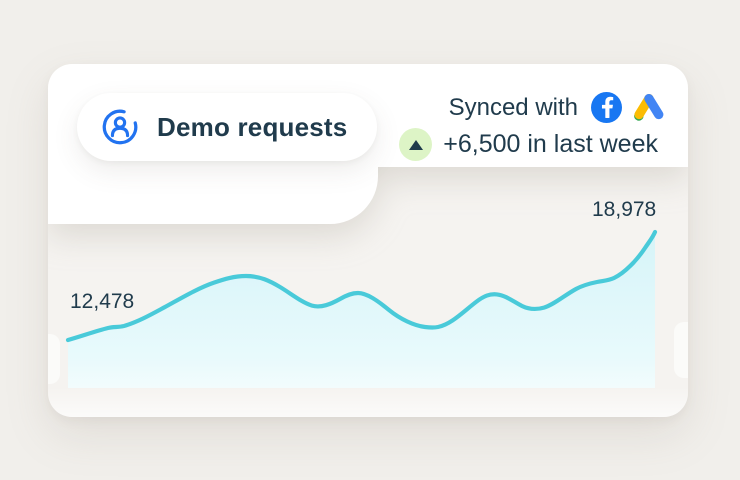 The image size is (740, 480). What do you see at coordinates (120, 127) in the screenshot?
I see `person-circle-icon` at bounding box center [120, 127].